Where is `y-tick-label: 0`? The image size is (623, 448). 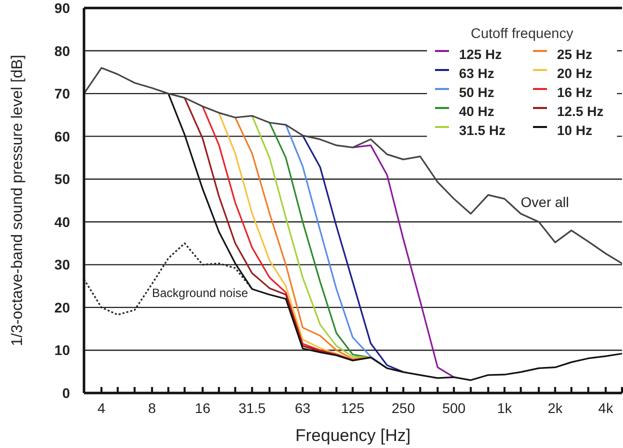 y-tick-label: 0 is located at coordinates (66, 393).